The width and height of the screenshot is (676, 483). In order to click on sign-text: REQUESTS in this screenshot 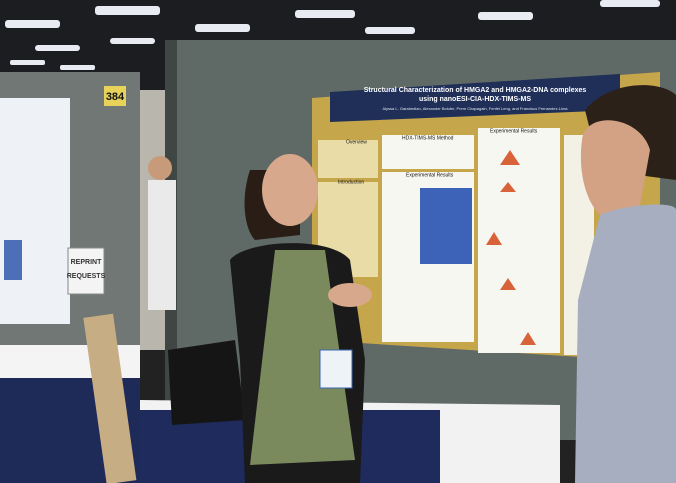, I will do `click(86, 276)`.